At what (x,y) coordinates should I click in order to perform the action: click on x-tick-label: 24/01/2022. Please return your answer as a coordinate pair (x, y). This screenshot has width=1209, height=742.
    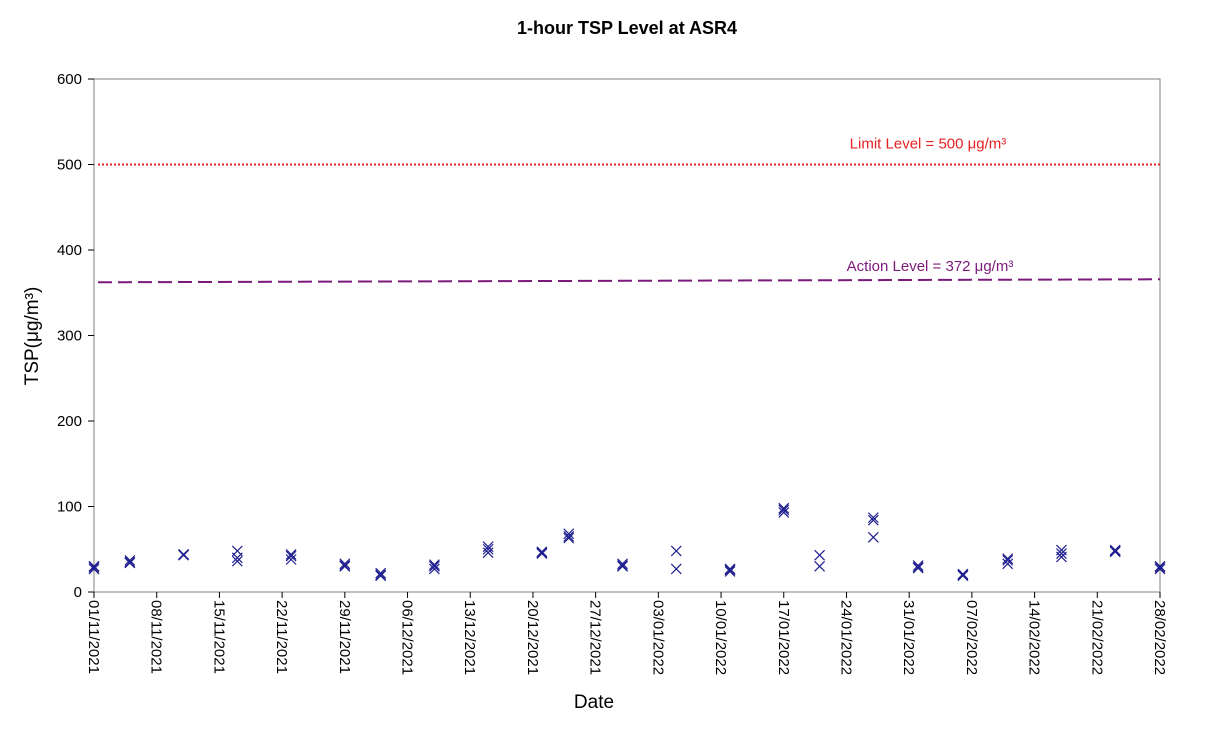
    Looking at the image, I should click on (845, 637).